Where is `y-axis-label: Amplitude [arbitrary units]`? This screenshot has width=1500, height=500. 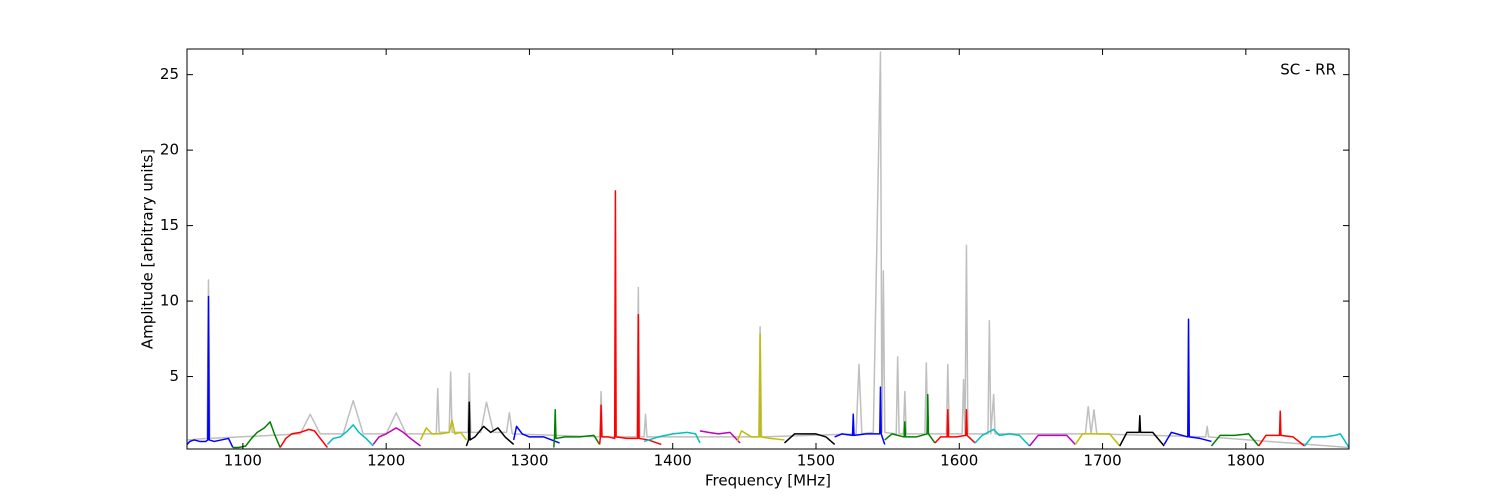 y-axis-label: Amplitude [arbitrary units] is located at coordinates (148, 249).